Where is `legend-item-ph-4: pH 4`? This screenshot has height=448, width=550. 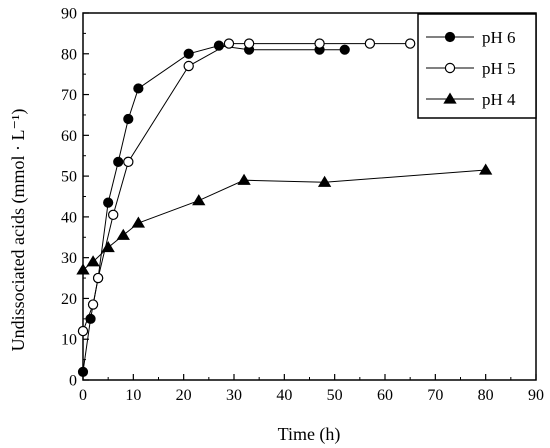 legend-item-ph-4: pH 4 is located at coordinates (471, 99).